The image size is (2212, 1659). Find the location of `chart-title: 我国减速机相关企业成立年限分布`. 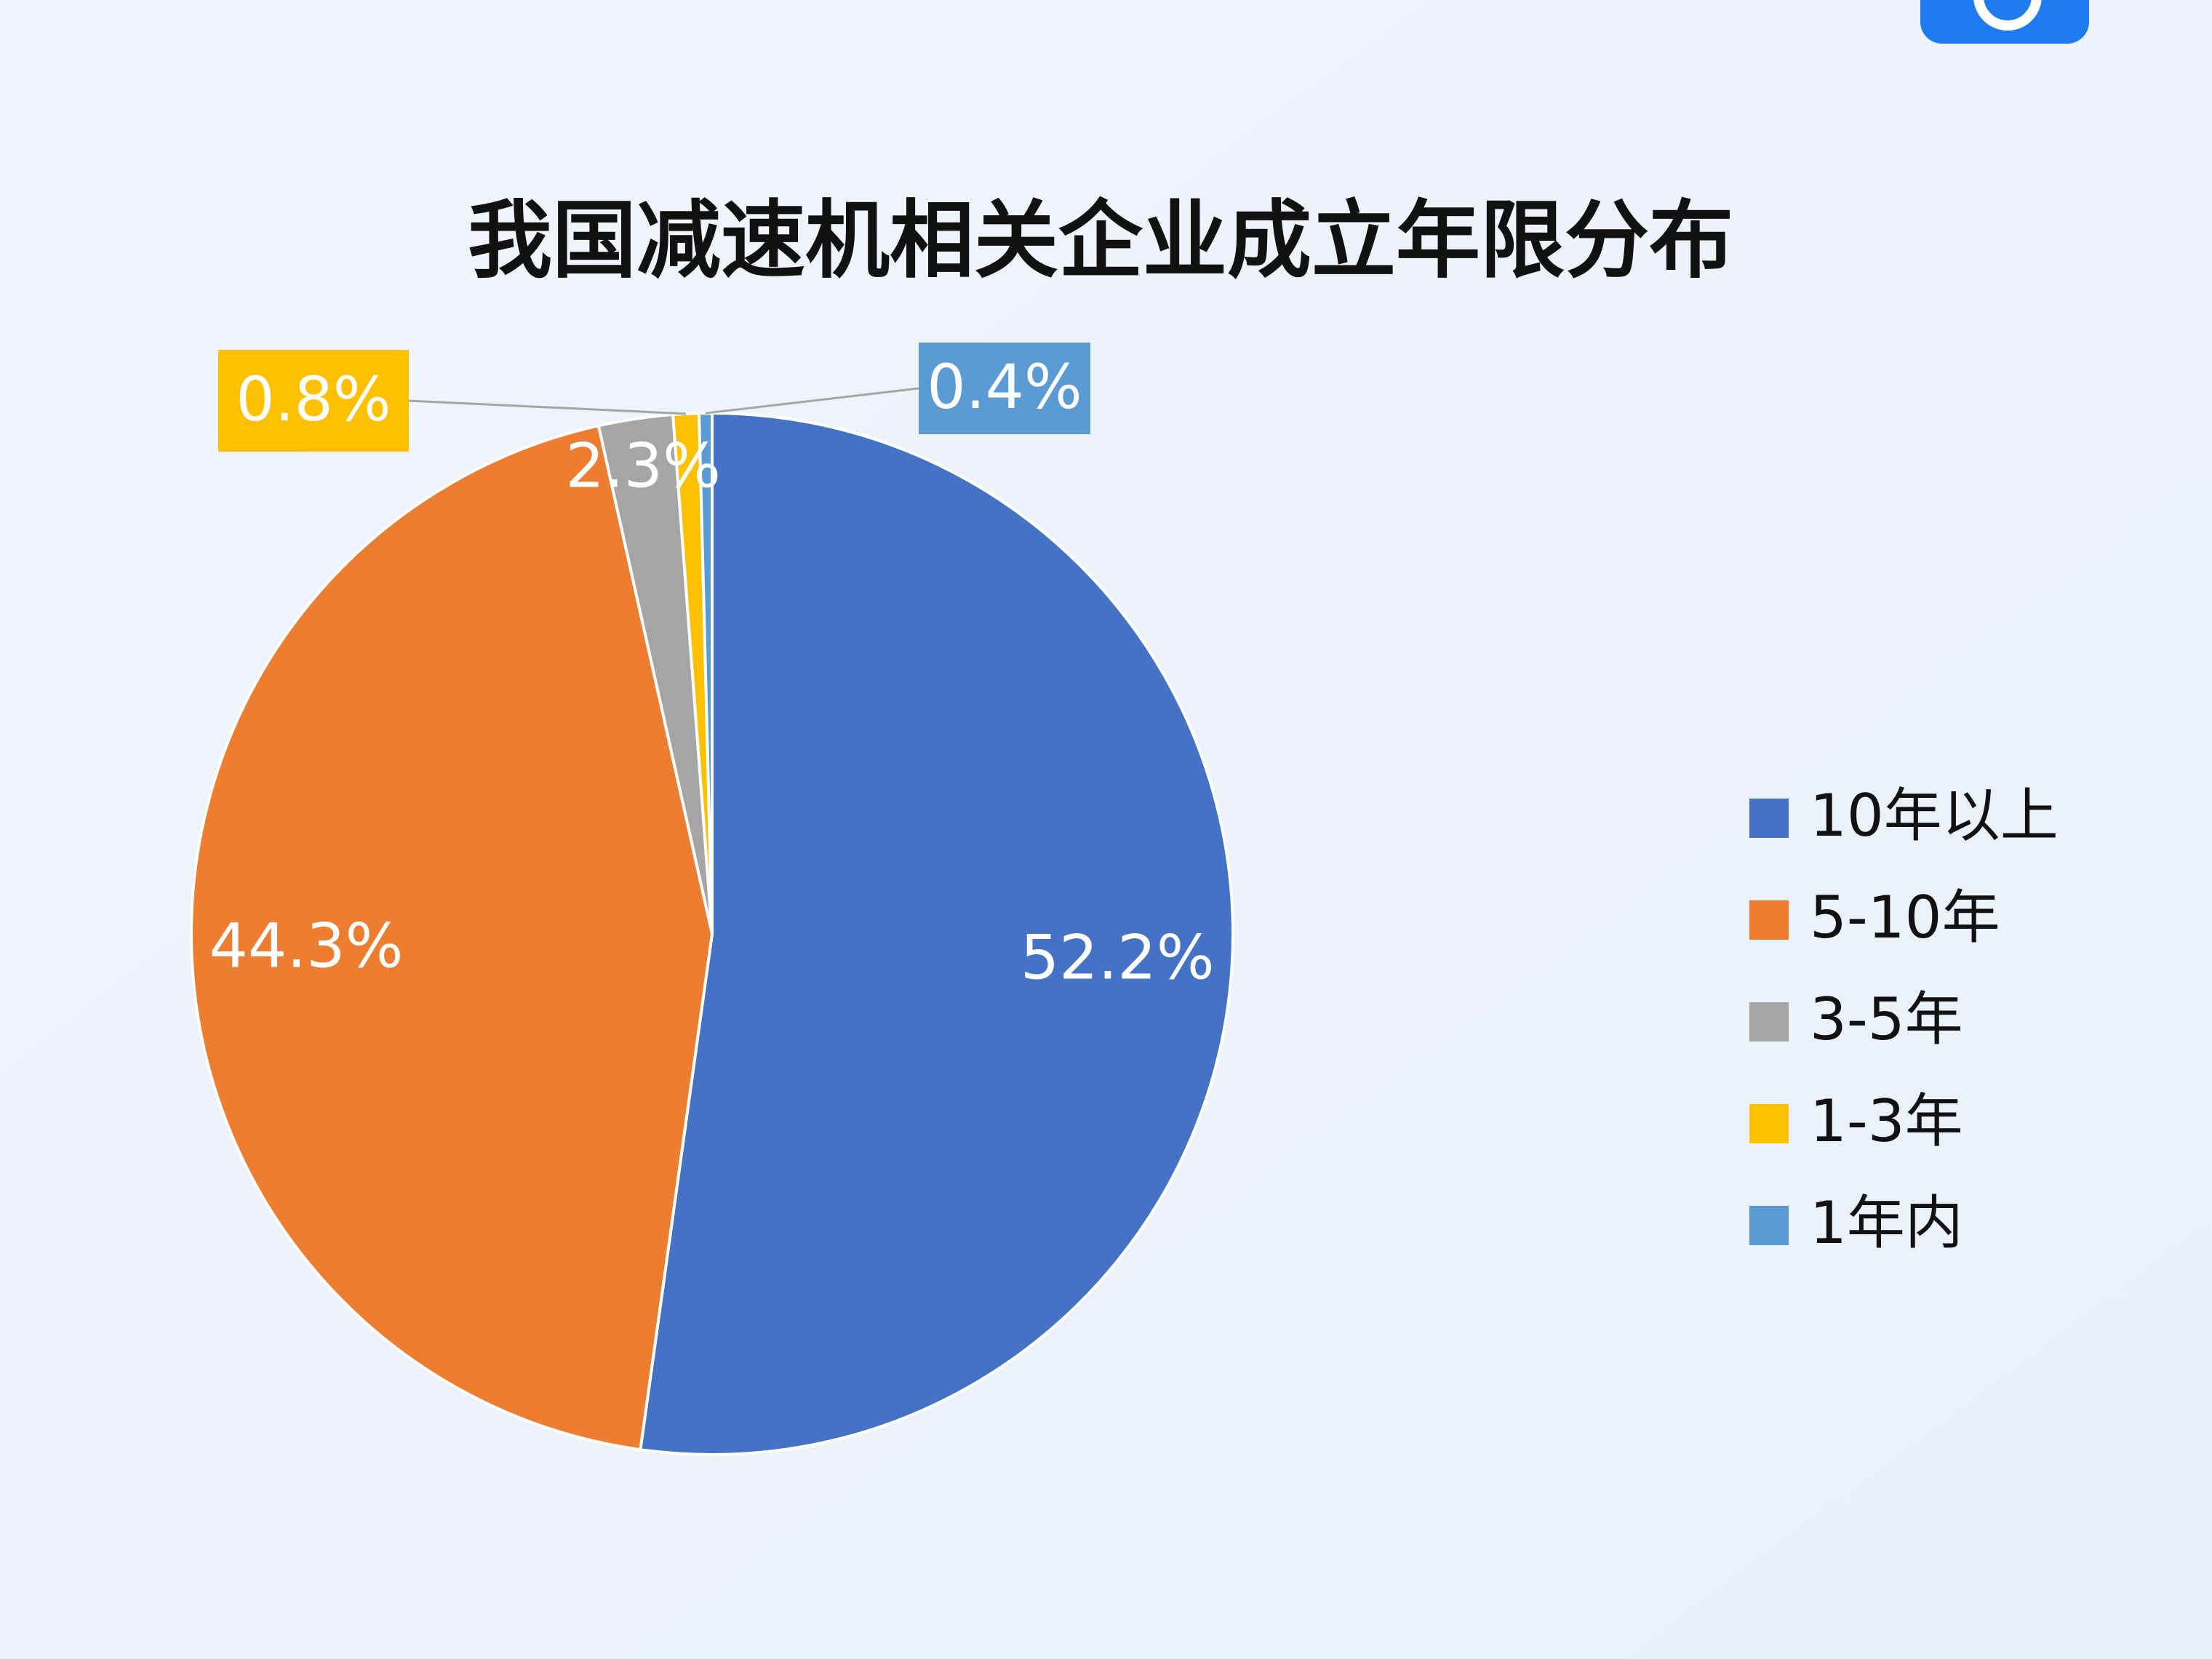

chart-title: 我国减速机相关企业成立年限分布 is located at coordinates (1100, 241).